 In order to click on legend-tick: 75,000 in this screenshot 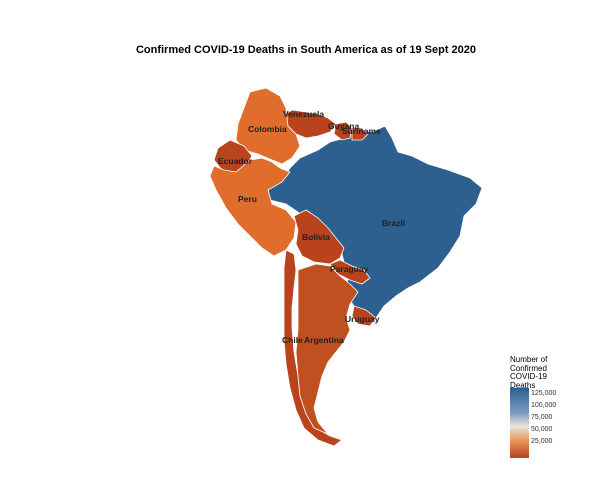, I will do `click(542, 417)`.